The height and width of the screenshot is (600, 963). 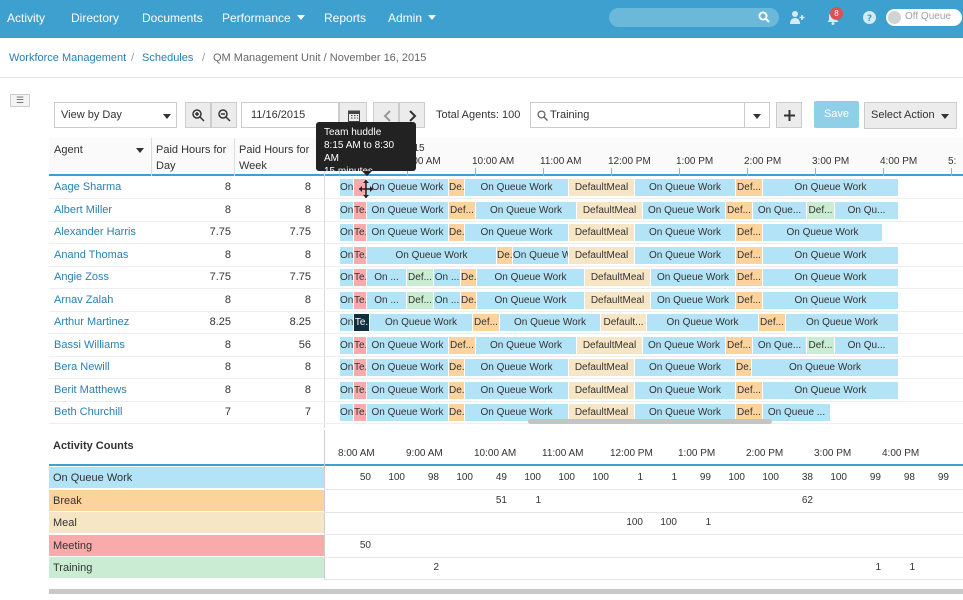 What do you see at coordinates (506, 591) in the screenshot?
I see `bottom-scrollbar` at bounding box center [506, 591].